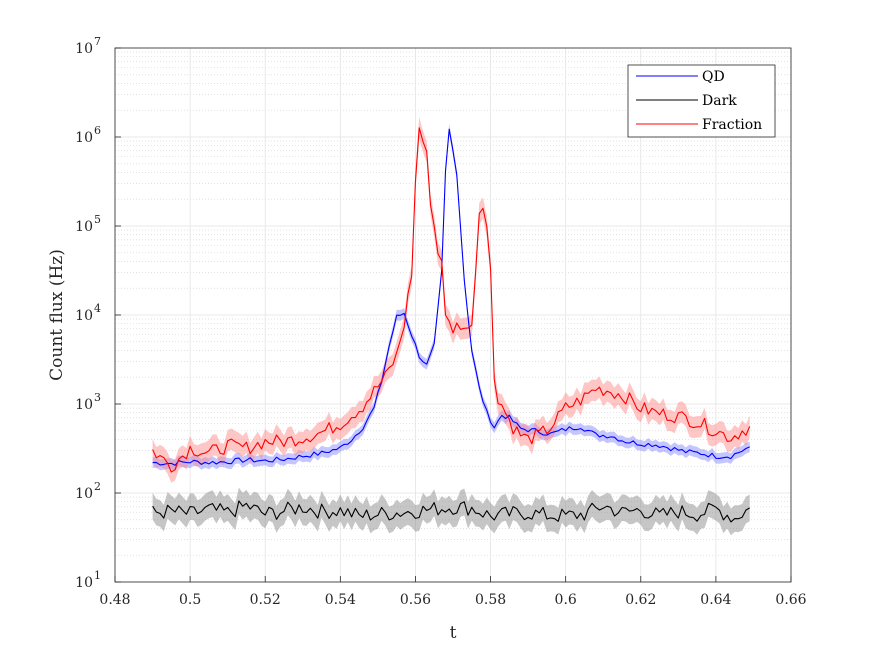 Image resolution: width=875 pixels, height=656 pixels. Describe the element at coordinates (97, 575) in the screenshot. I see `y-tick-exponent: 1` at that location.